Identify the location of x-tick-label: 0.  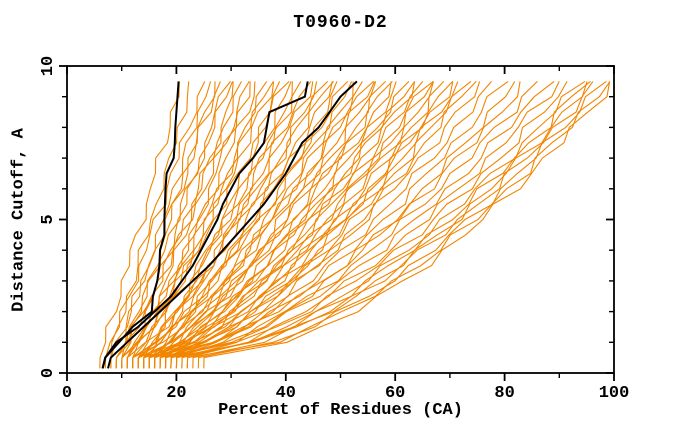
(67, 393).